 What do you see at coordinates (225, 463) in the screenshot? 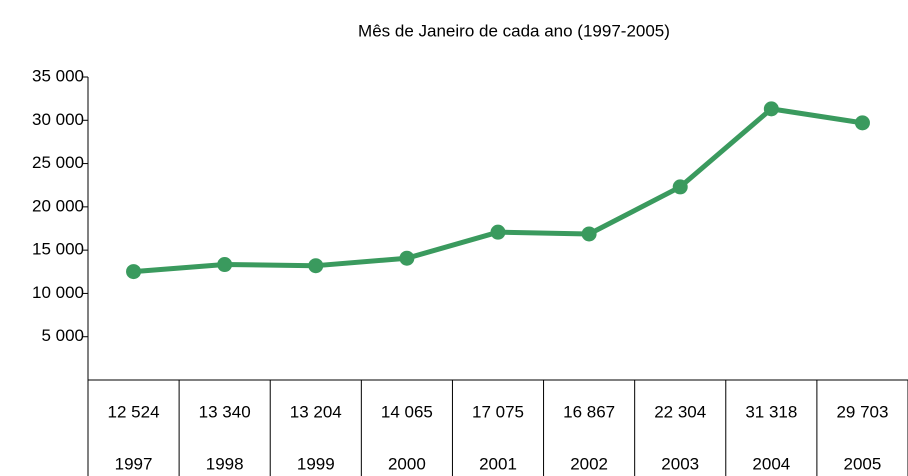
I see `x-tick-label: 1998` at bounding box center [225, 463].